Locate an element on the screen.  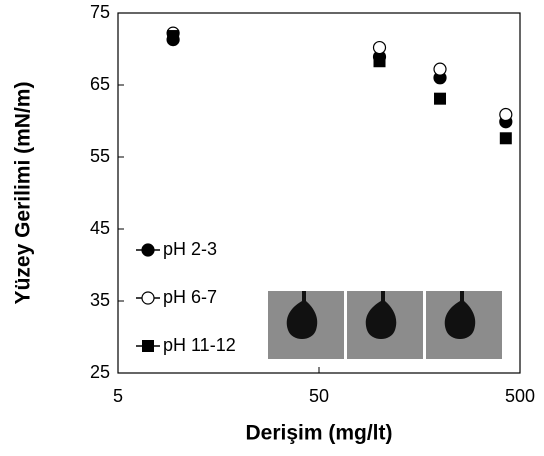
legend-label: pH 6-7 is located at coordinates (190, 297).